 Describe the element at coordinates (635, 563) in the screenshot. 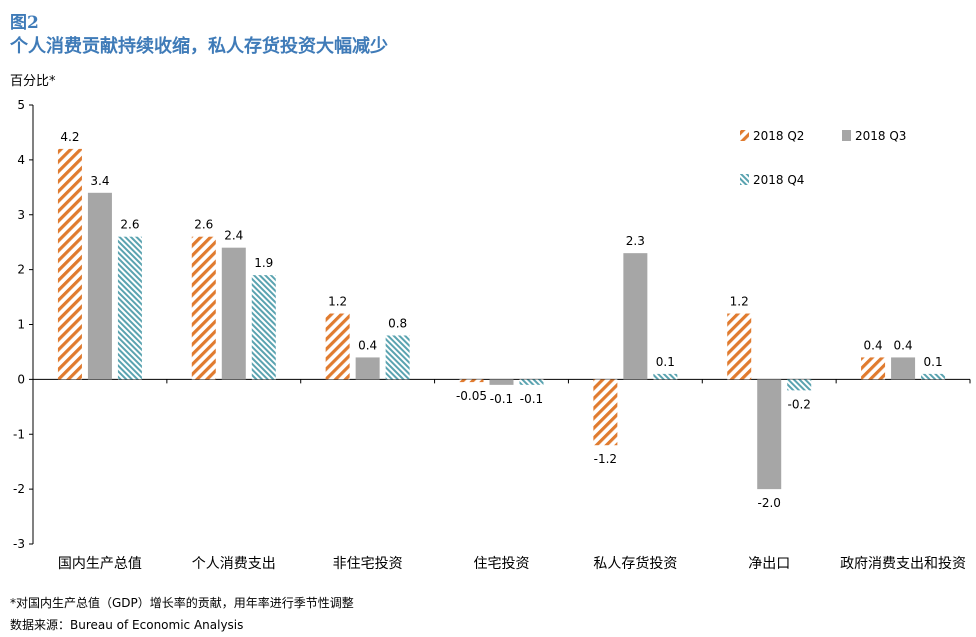

I see `x-category-label: 私人存货投资` at that location.